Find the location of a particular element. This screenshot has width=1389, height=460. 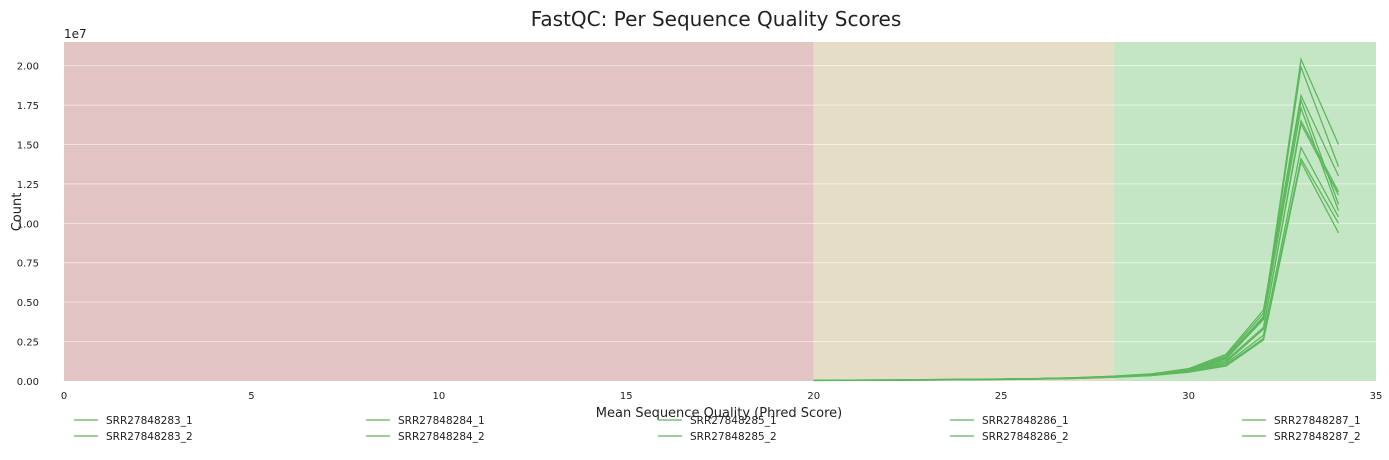

legend-item: SRR27848286_1 is located at coordinates (1009, 421).